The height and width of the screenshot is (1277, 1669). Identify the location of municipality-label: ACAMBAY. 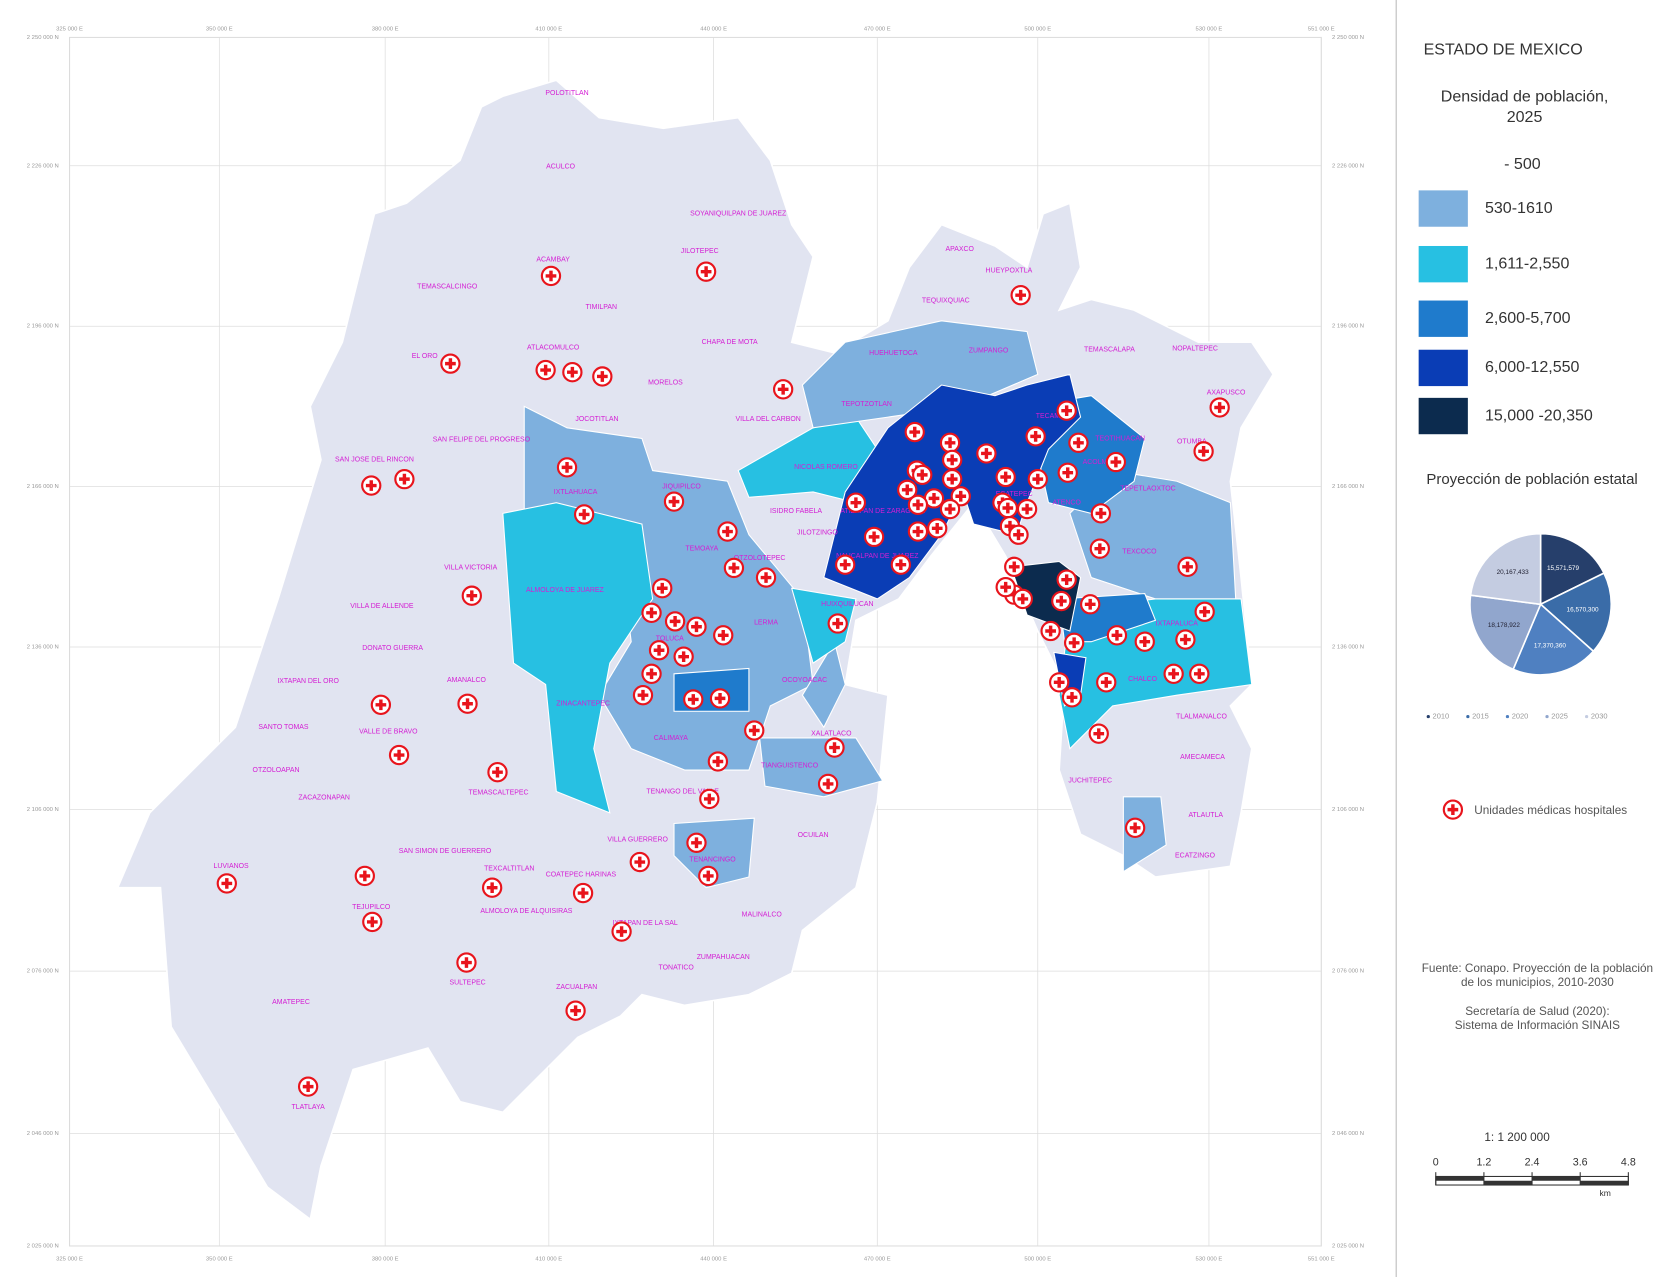
(553, 260).